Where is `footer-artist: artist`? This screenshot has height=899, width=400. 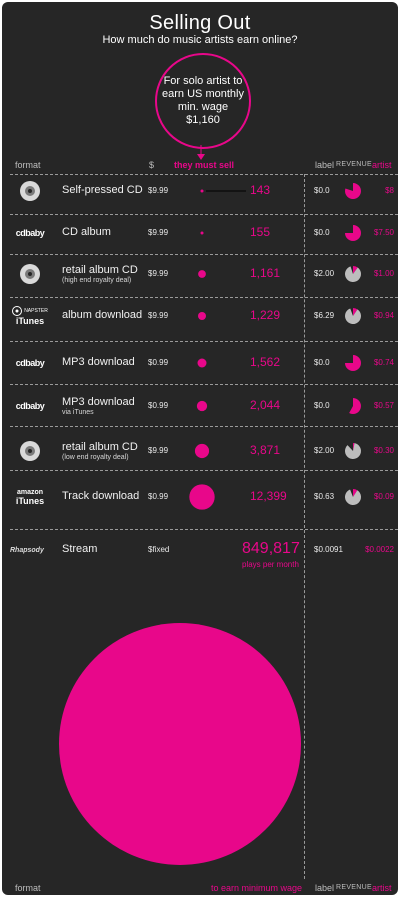 footer-artist: artist is located at coordinates (382, 888).